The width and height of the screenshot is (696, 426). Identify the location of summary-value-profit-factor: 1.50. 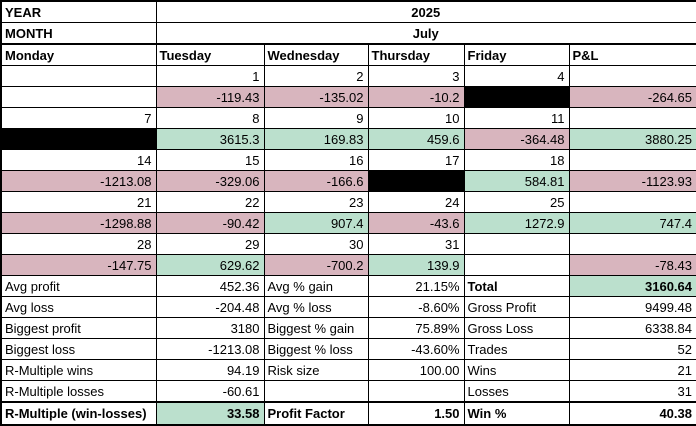
(416, 413).